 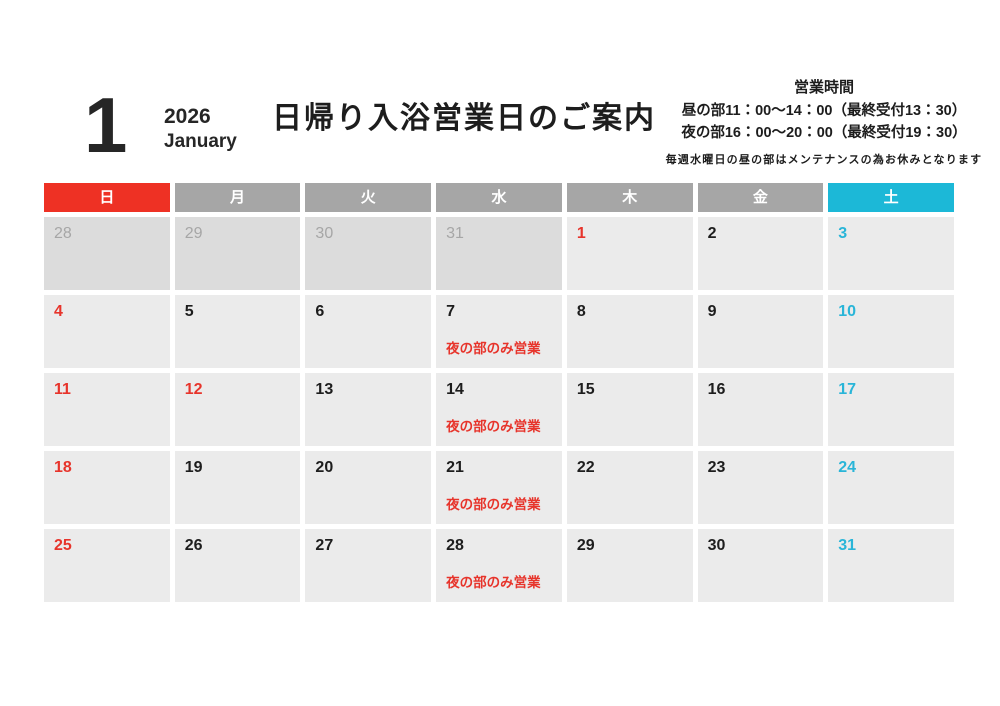 I want to click on year-month-block: 2026 January, so click(x=200, y=129).